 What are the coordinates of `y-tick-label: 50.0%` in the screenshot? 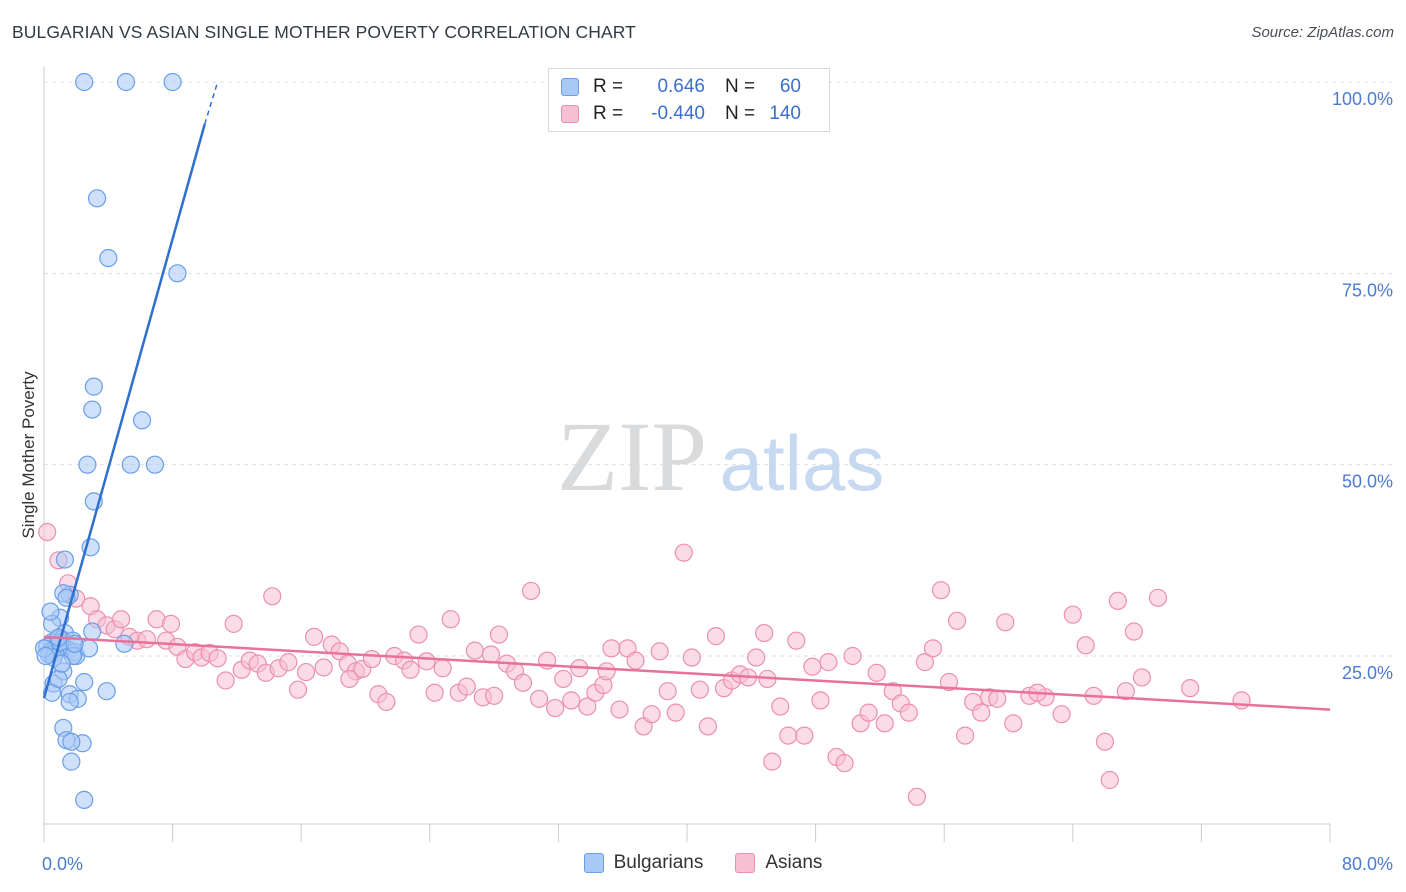 It's located at (1367, 482).